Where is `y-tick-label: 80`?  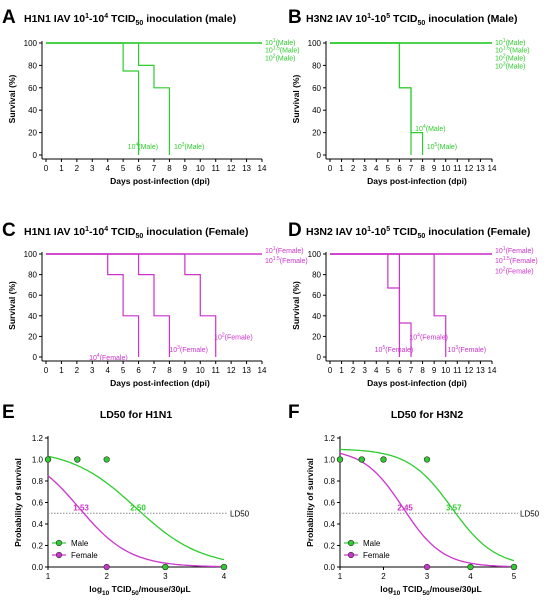
y-tick-label: 80 is located at coordinates (32, 275).